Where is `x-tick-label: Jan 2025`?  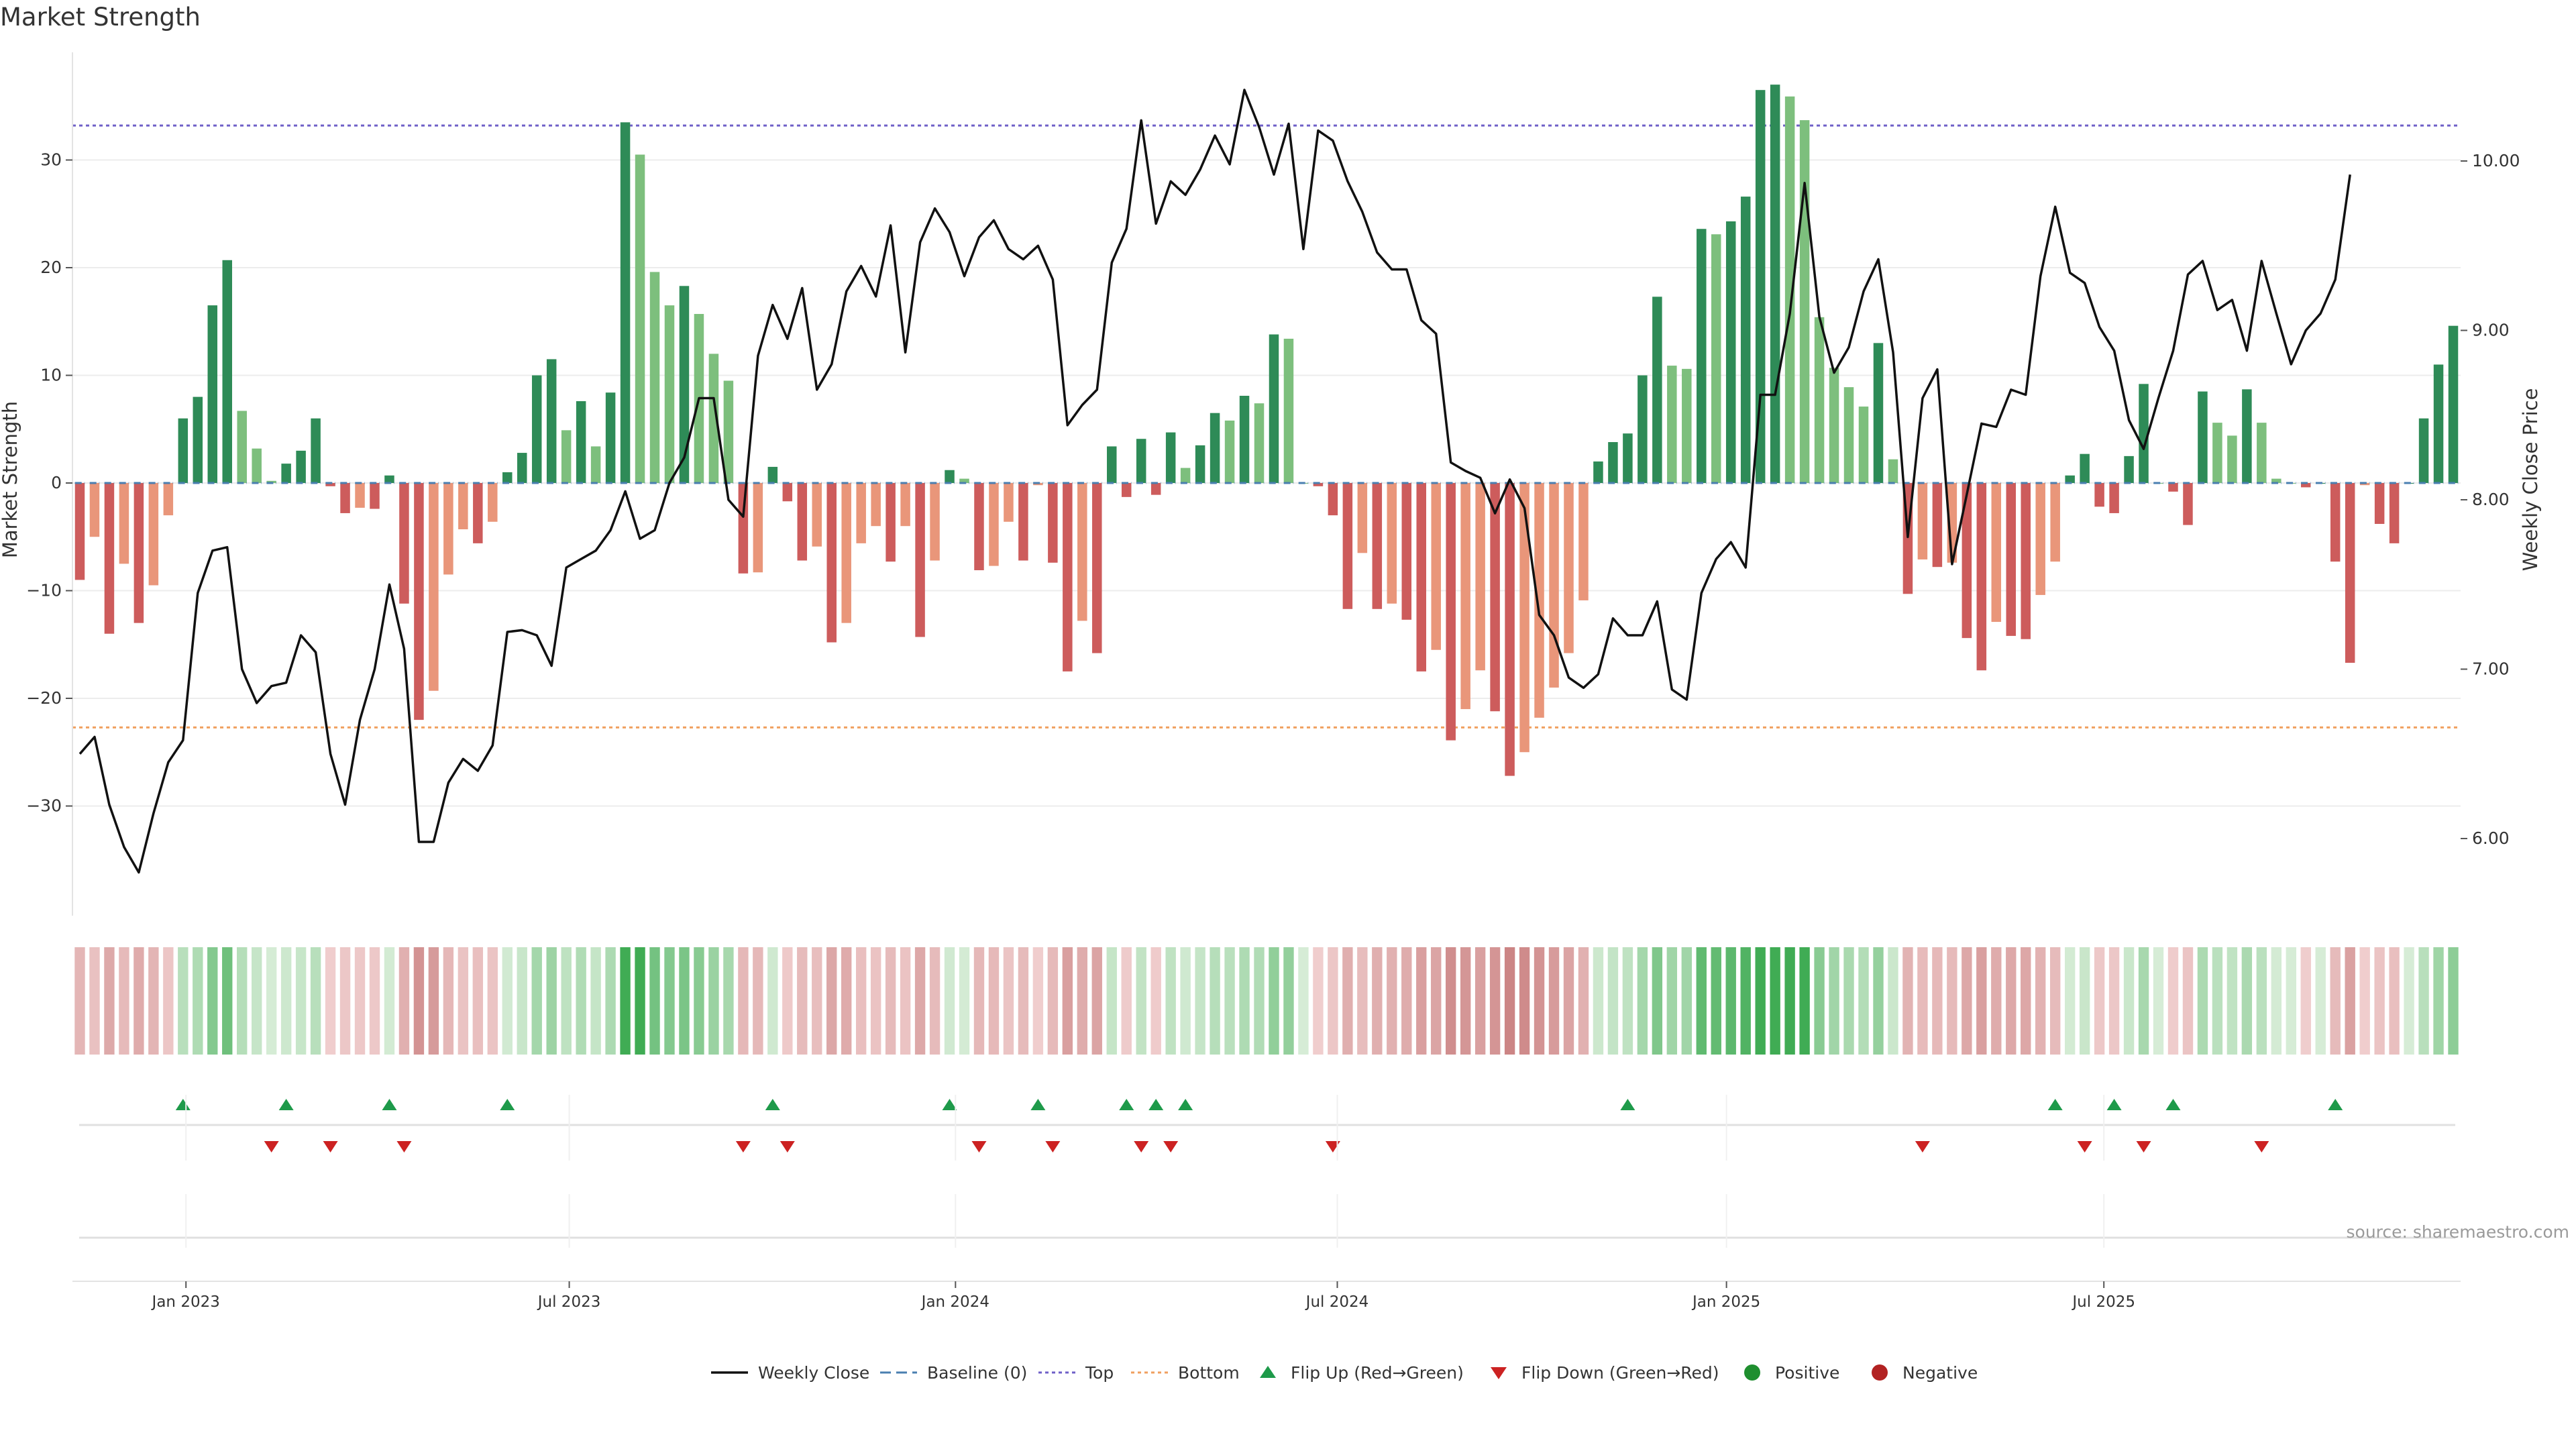
x-tick-label: Jan 2025 is located at coordinates (1725, 1302).